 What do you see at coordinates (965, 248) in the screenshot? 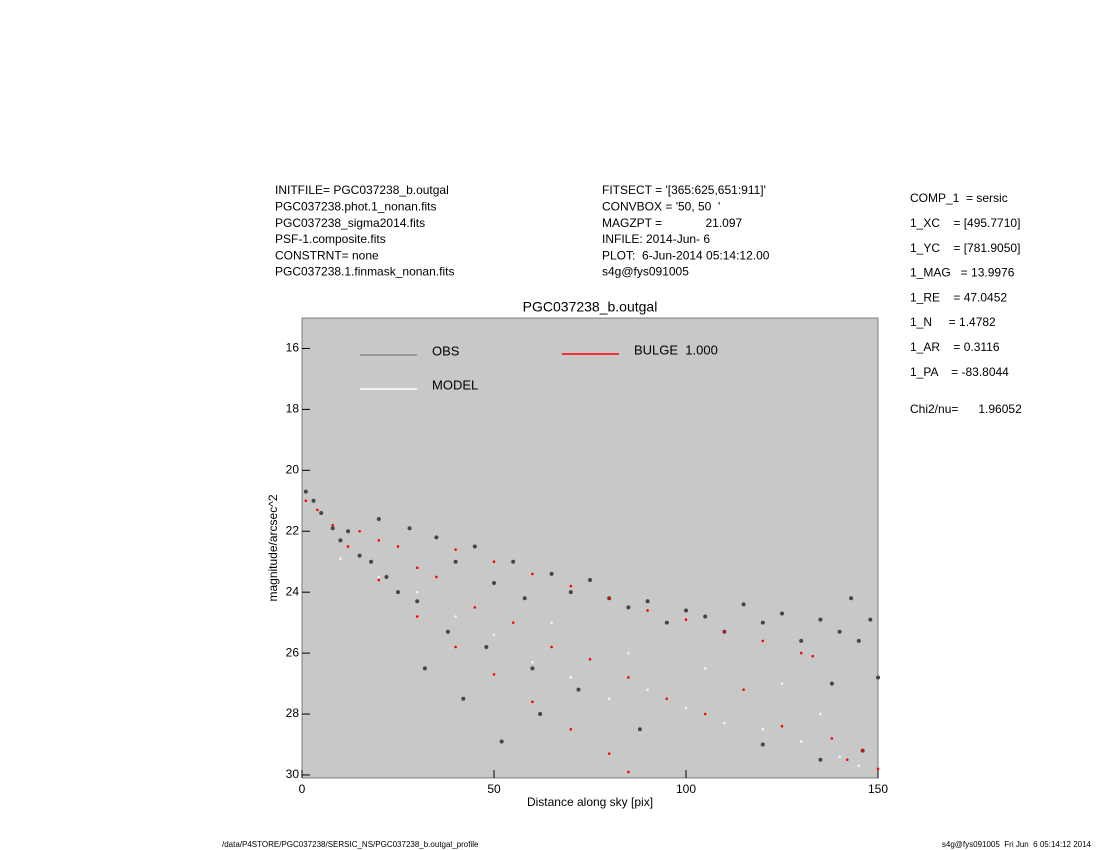
I see `fit-param: 1_YC = [781.9050]` at bounding box center [965, 248].